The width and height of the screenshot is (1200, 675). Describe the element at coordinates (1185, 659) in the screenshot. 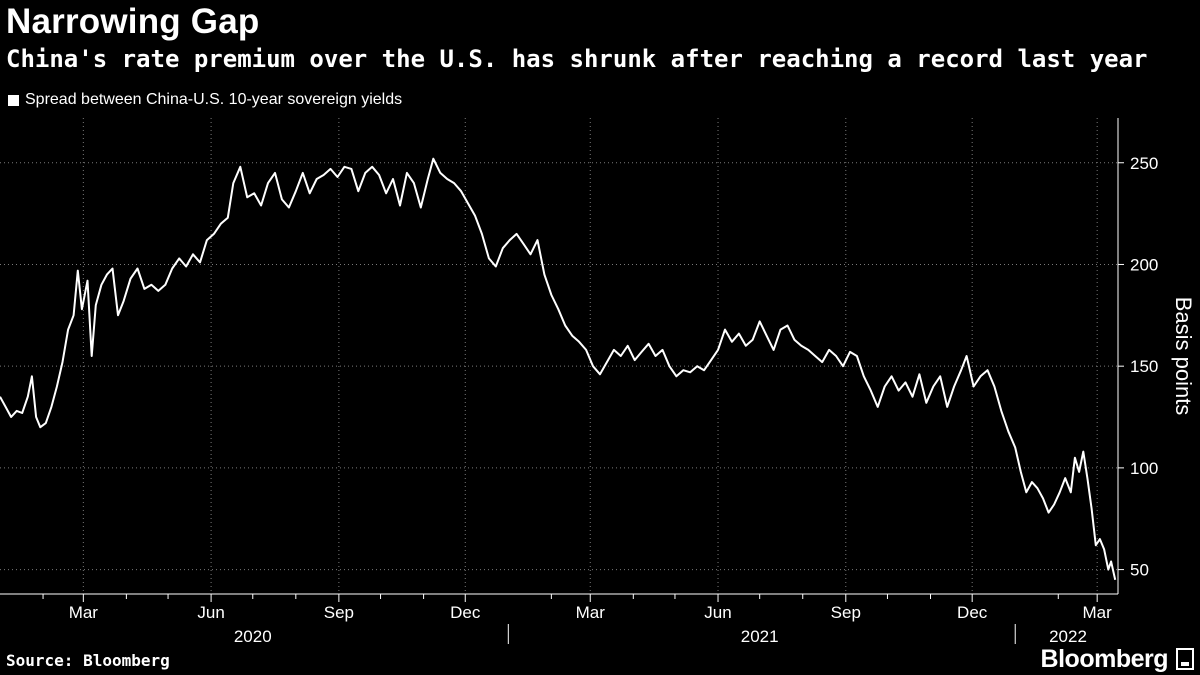

I see `logo-mark-icon` at that location.